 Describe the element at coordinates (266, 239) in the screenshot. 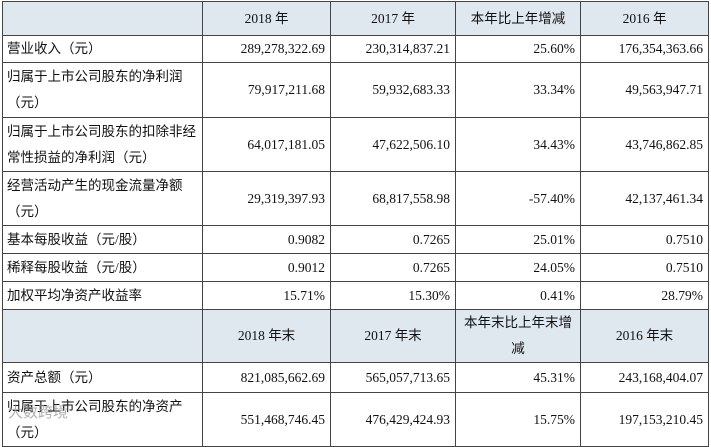

I see `value-cell: 0.9082` at that location.